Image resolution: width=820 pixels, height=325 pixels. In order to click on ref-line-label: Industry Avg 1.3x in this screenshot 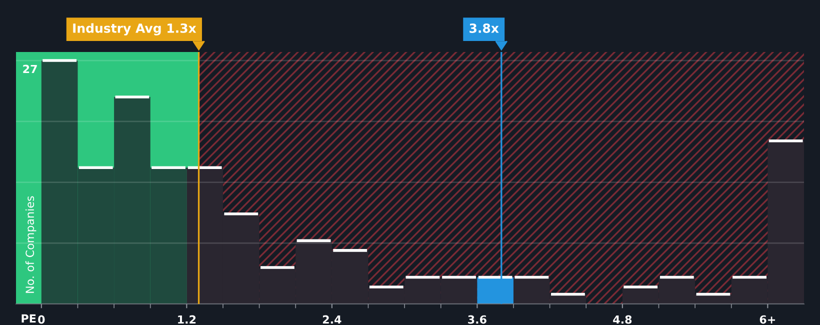, I will do `click(134, 29)`.